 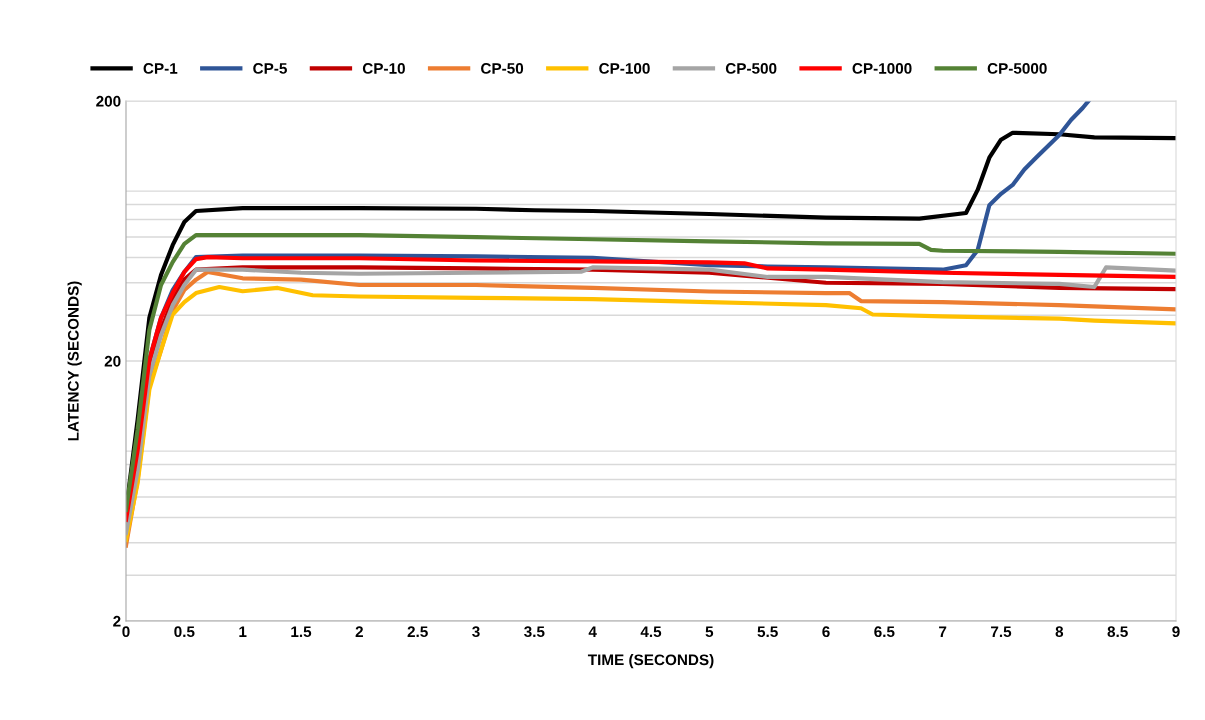 What do you see at coordinates (417, 632) in the screenshot?
I see `x-tick-label: 2.5` at bounding box center [417, 632].